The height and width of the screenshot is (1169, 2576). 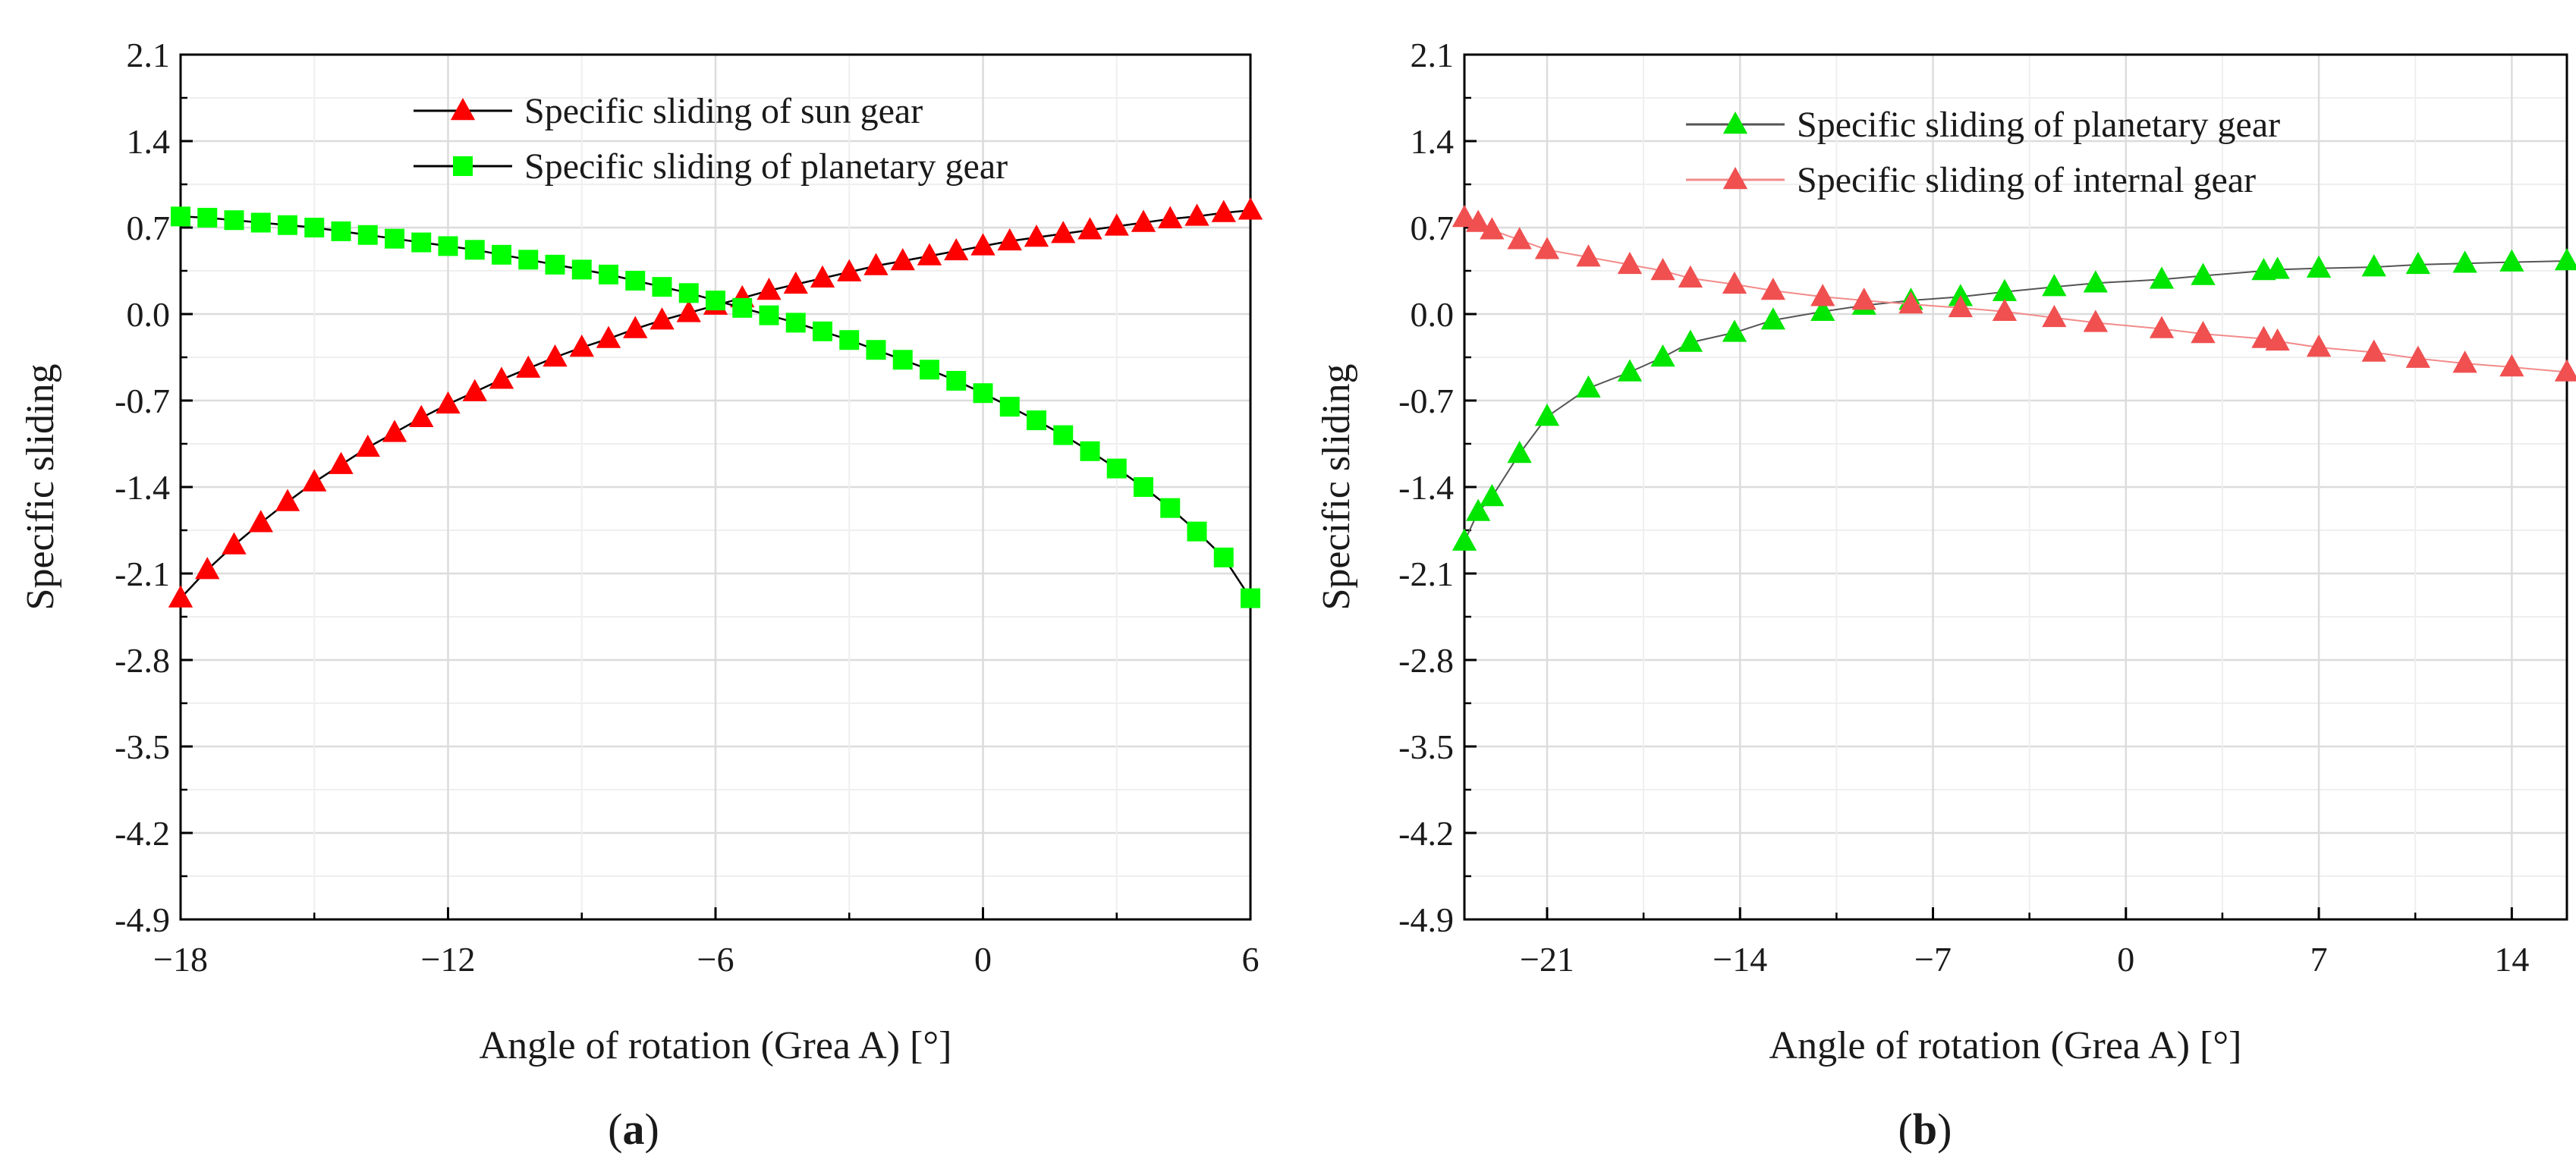 What do you see at coordinates (142, 401) in the screenshot?
I see `y-tick-label: -0.7` at bounding box center [142, 401].